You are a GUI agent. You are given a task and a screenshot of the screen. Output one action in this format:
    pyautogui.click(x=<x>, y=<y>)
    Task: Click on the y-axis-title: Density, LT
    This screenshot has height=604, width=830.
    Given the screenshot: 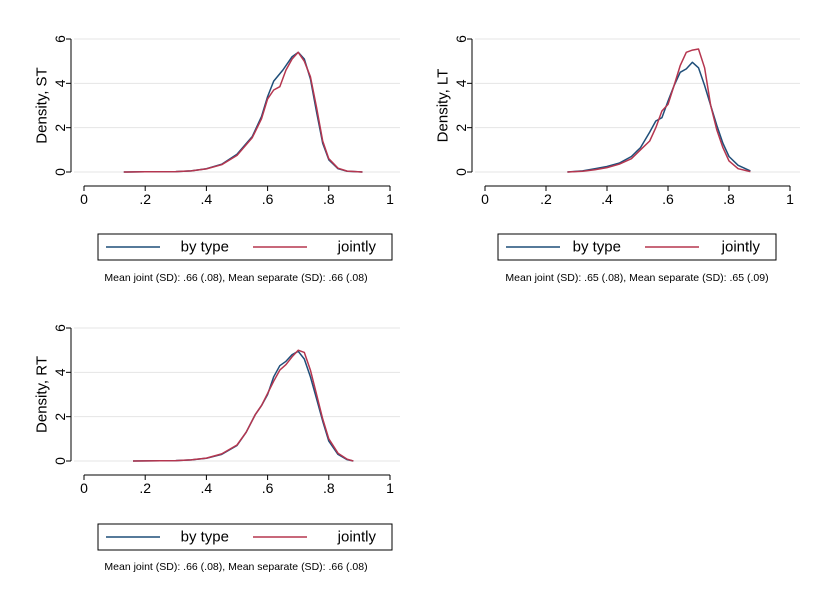 What is the action you would take?
    pyautogui.click(x=443, y=106)
    